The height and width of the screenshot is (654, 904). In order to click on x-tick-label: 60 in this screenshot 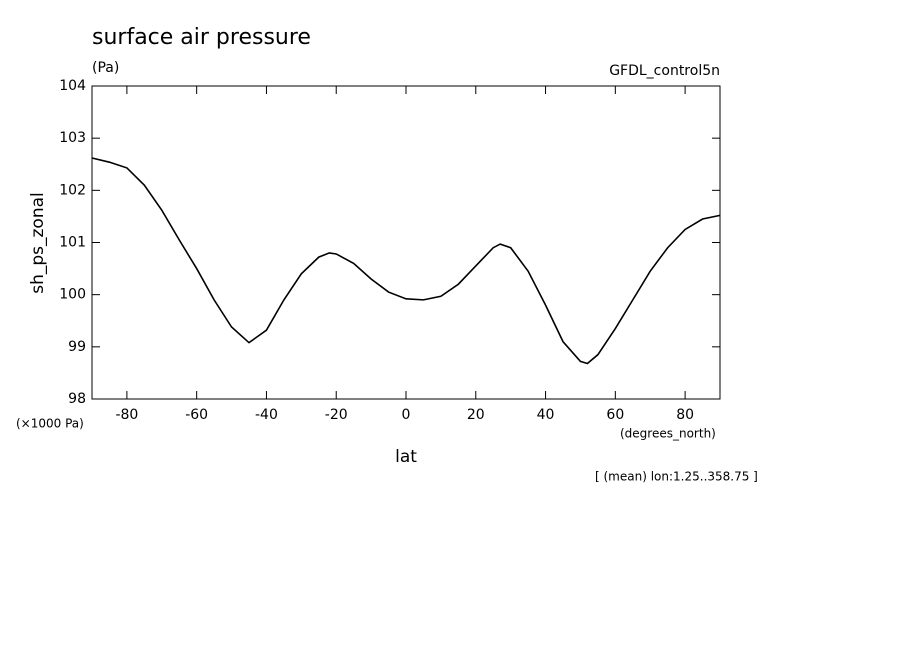, I will do `click(615, 415)`.